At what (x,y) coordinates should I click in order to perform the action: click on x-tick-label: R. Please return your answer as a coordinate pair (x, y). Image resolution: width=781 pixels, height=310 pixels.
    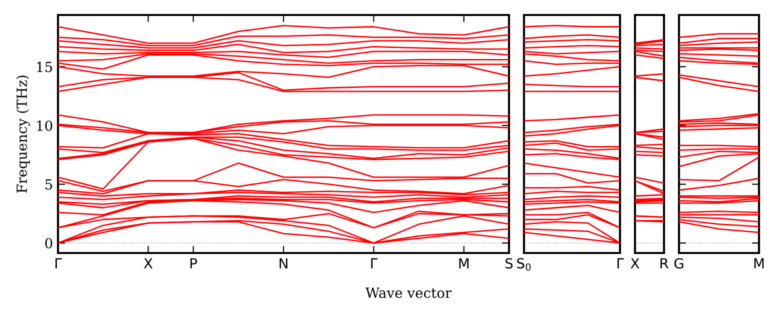
    Looking at the image, I should click on (664, 263).